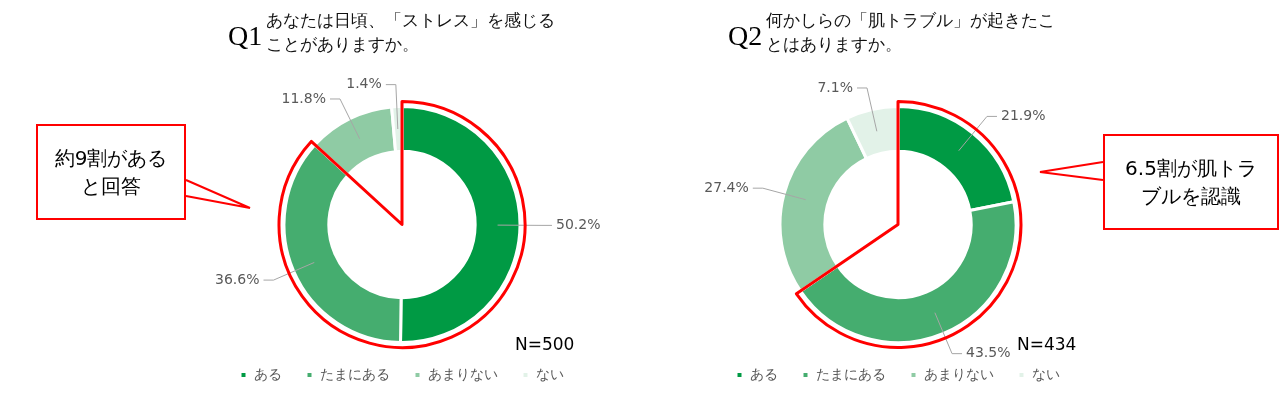  I want to click on data-label: 50.2%, so click(578, 224).